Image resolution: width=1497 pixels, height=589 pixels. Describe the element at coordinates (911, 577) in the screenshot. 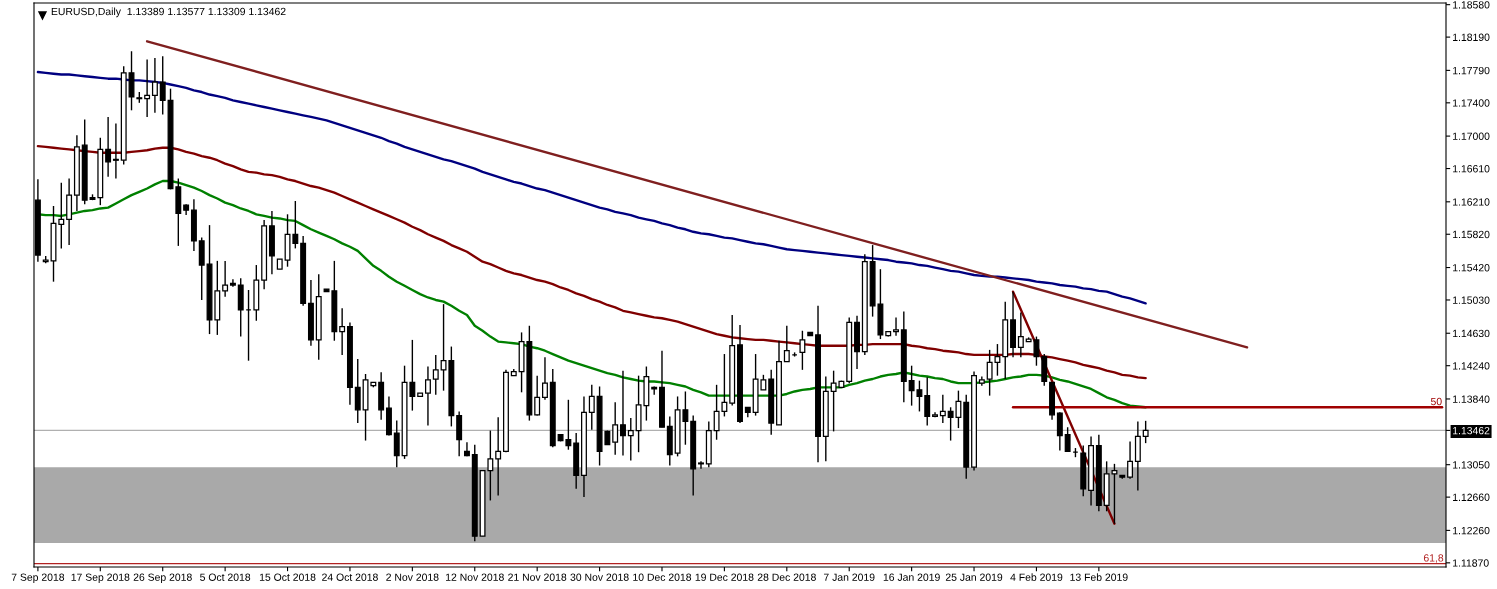

I see `x-tick-label: 16 Jan 2019` at that location.